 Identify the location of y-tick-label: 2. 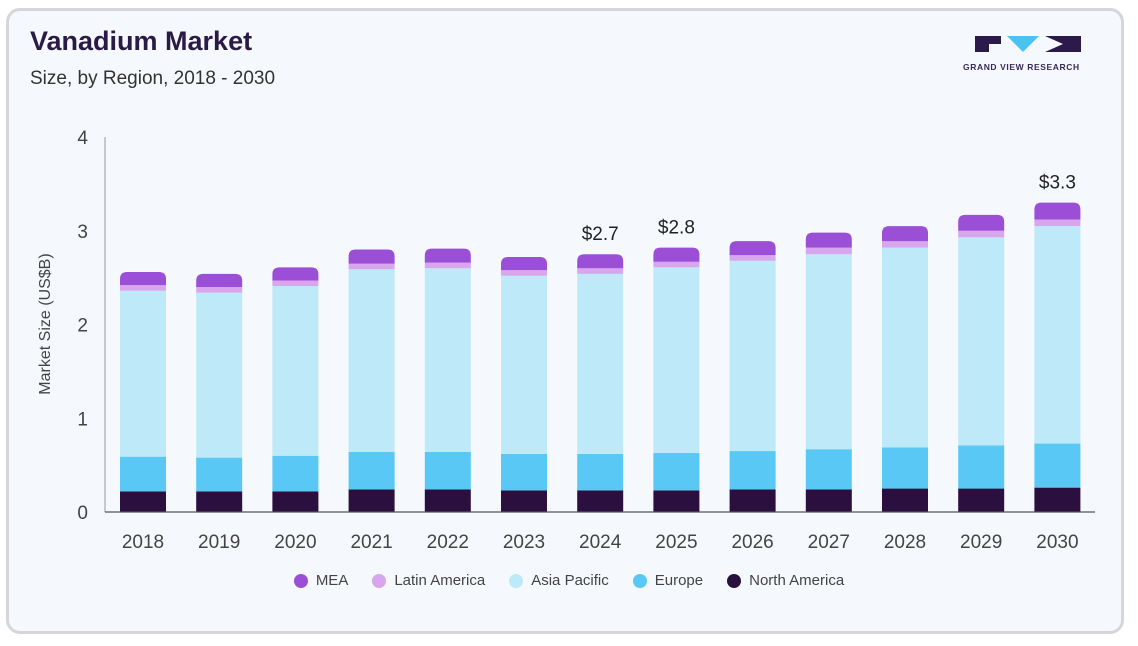
(82, 326).